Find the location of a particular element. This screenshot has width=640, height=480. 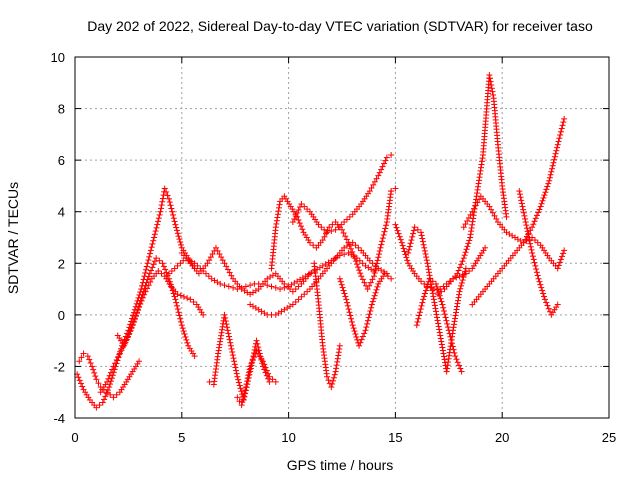

y-tick-label: 8 is located at coordinates (61, 109).